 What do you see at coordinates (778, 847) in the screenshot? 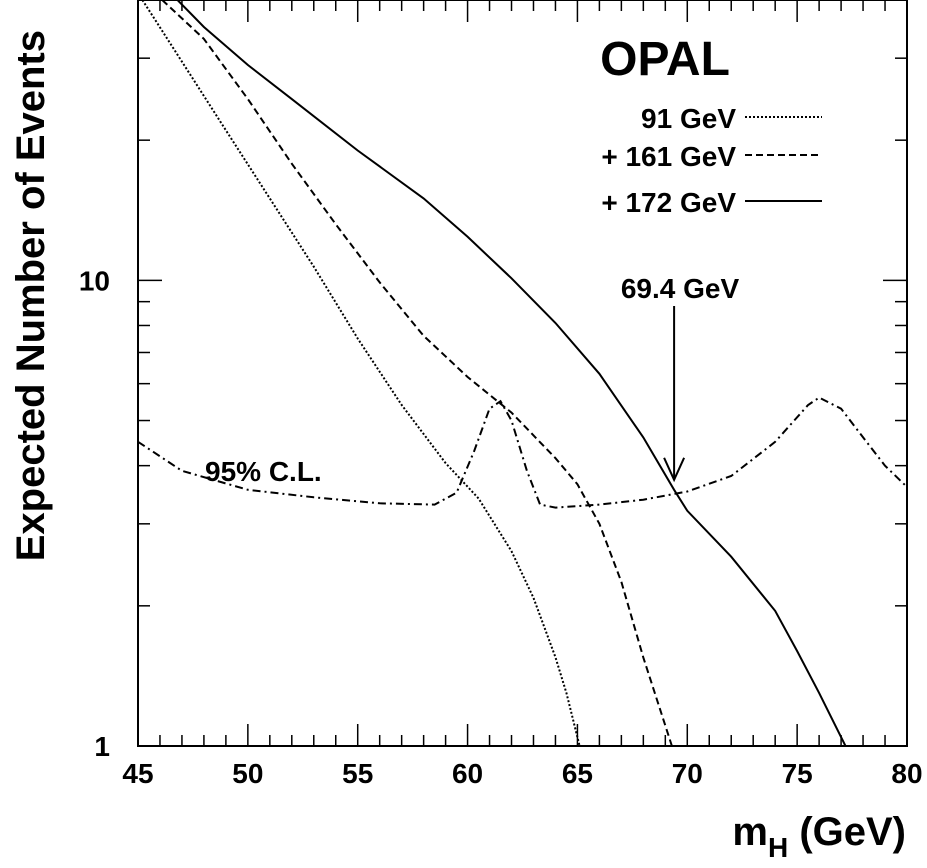
I see `x-axis-label-sub: H` at bounding box center [778, 847].